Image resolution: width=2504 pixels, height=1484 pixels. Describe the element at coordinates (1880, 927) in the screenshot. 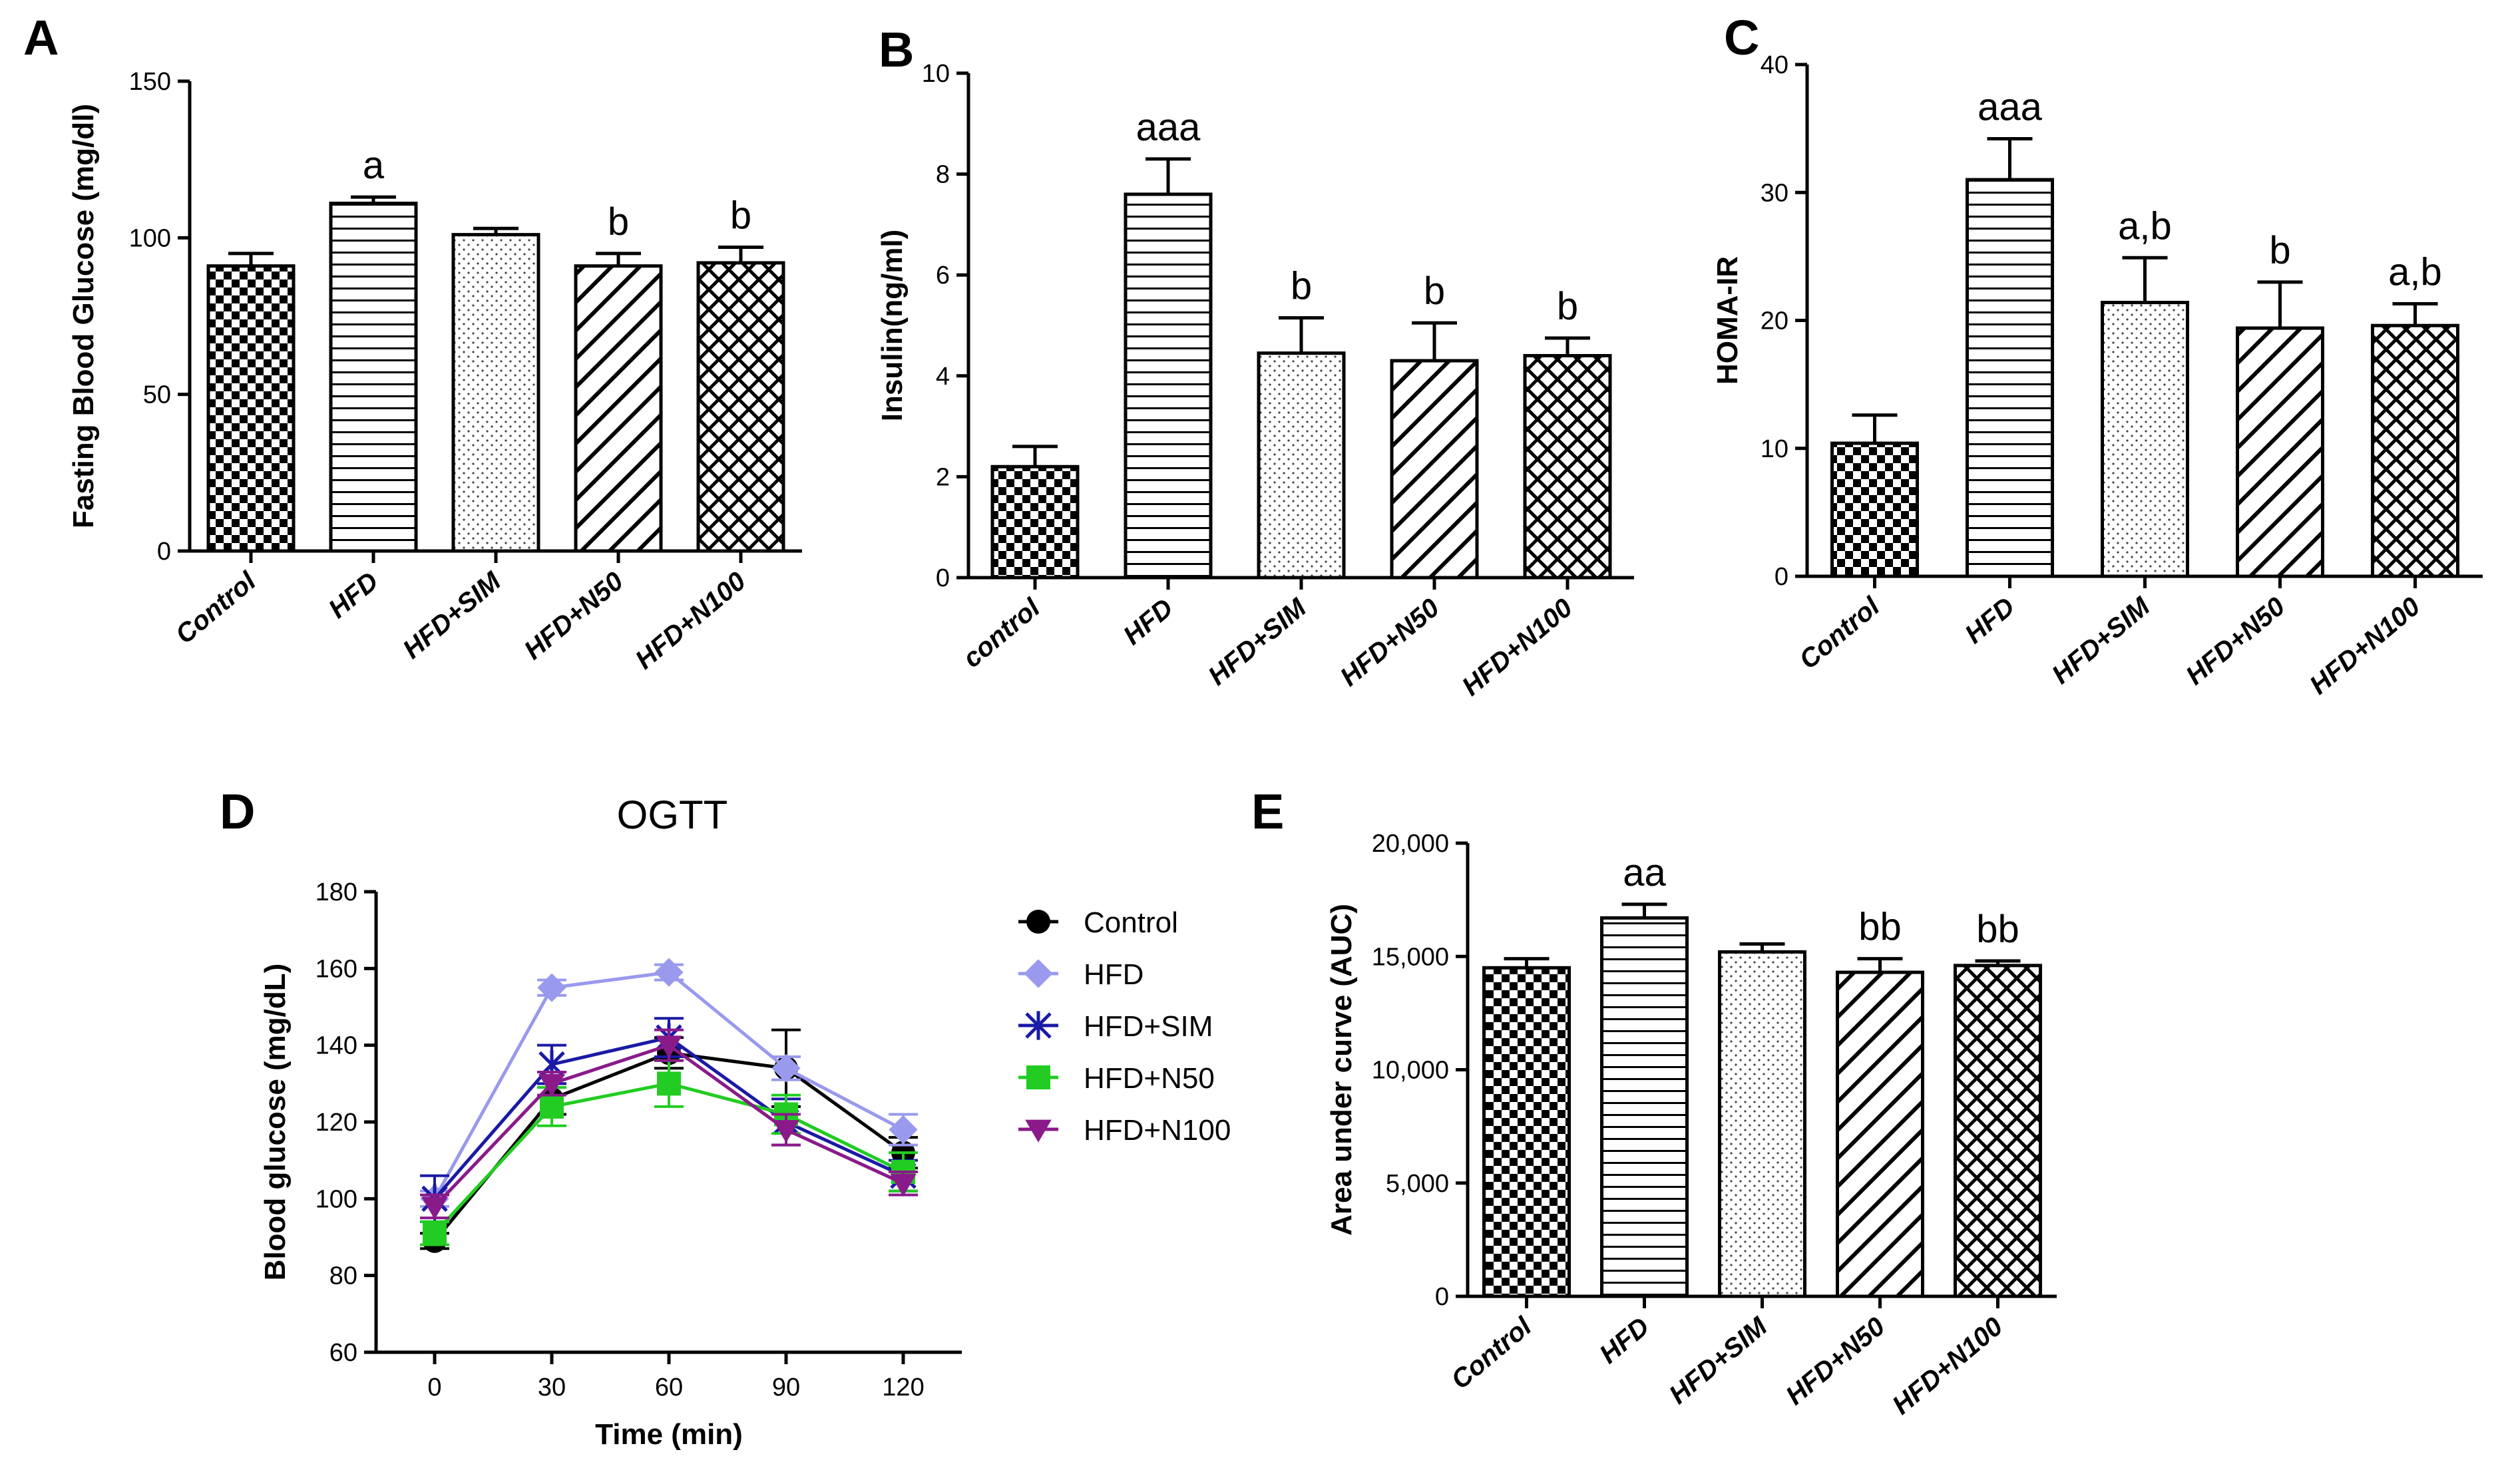

I see `significance-label-e: bb` at that location.